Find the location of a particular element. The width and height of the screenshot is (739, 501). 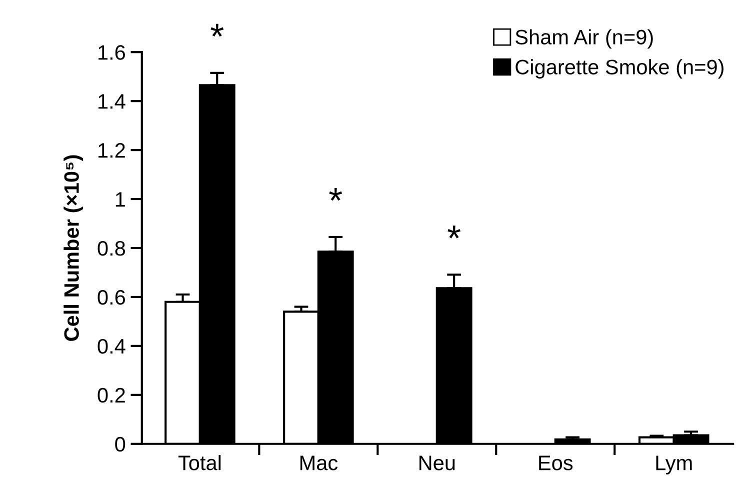

x-tick-label: Neu is located at coordinates (437, 463).